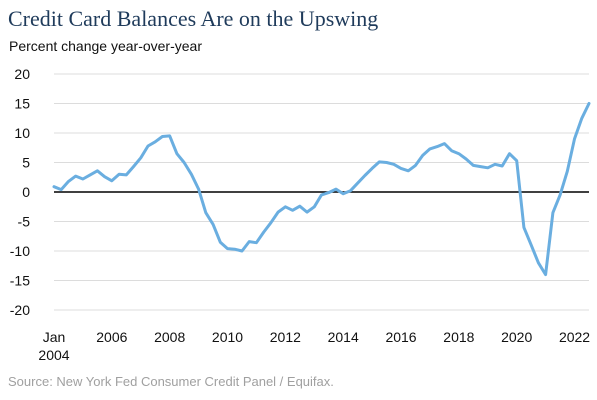 The width and height of the screenshot is (597, 400). Describe the element at coordinates (26, 192) in the screenshot. I see `y-tick-label-4: 0` at that location.